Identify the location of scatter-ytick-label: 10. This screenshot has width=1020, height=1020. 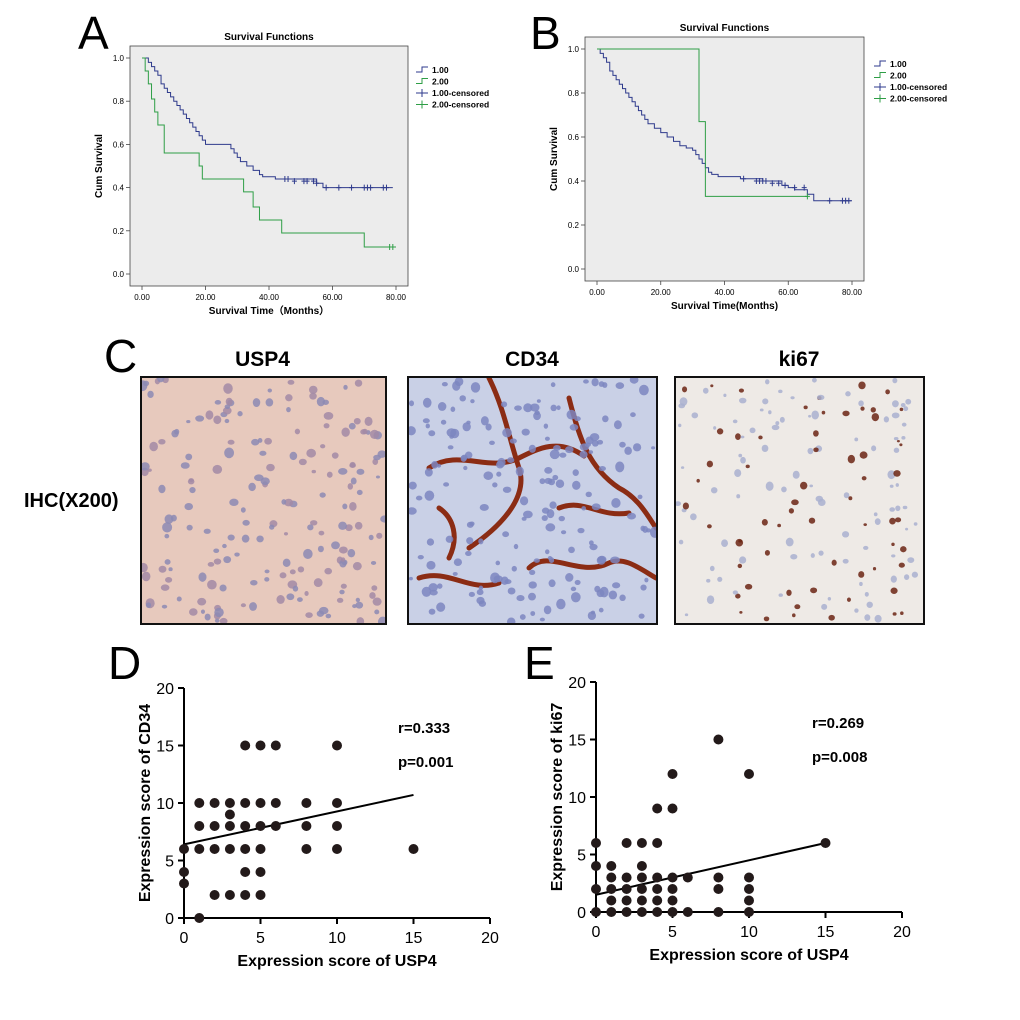
(165, 804).